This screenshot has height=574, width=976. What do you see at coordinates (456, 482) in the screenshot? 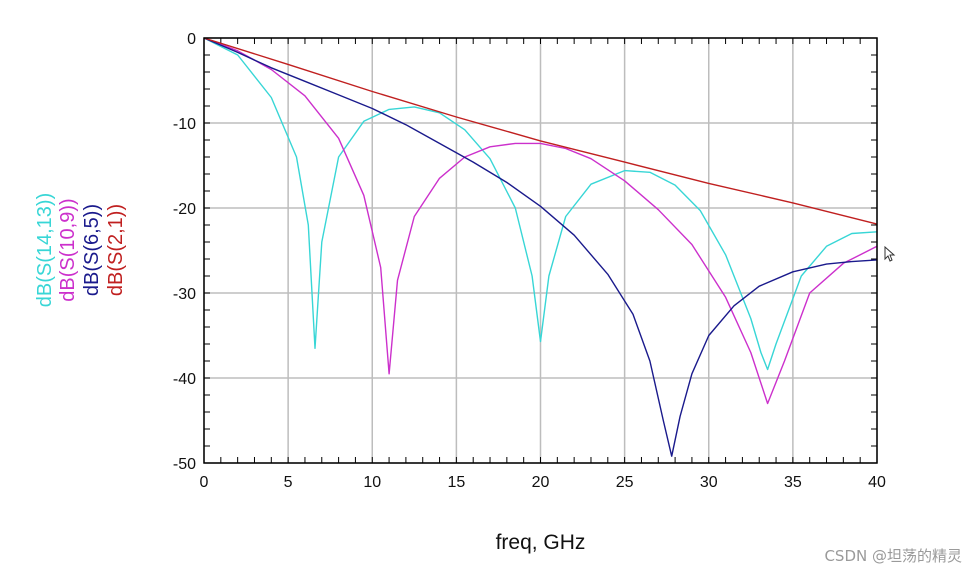
I see `x-tick-label: 15` at bounding box center [456, 482].